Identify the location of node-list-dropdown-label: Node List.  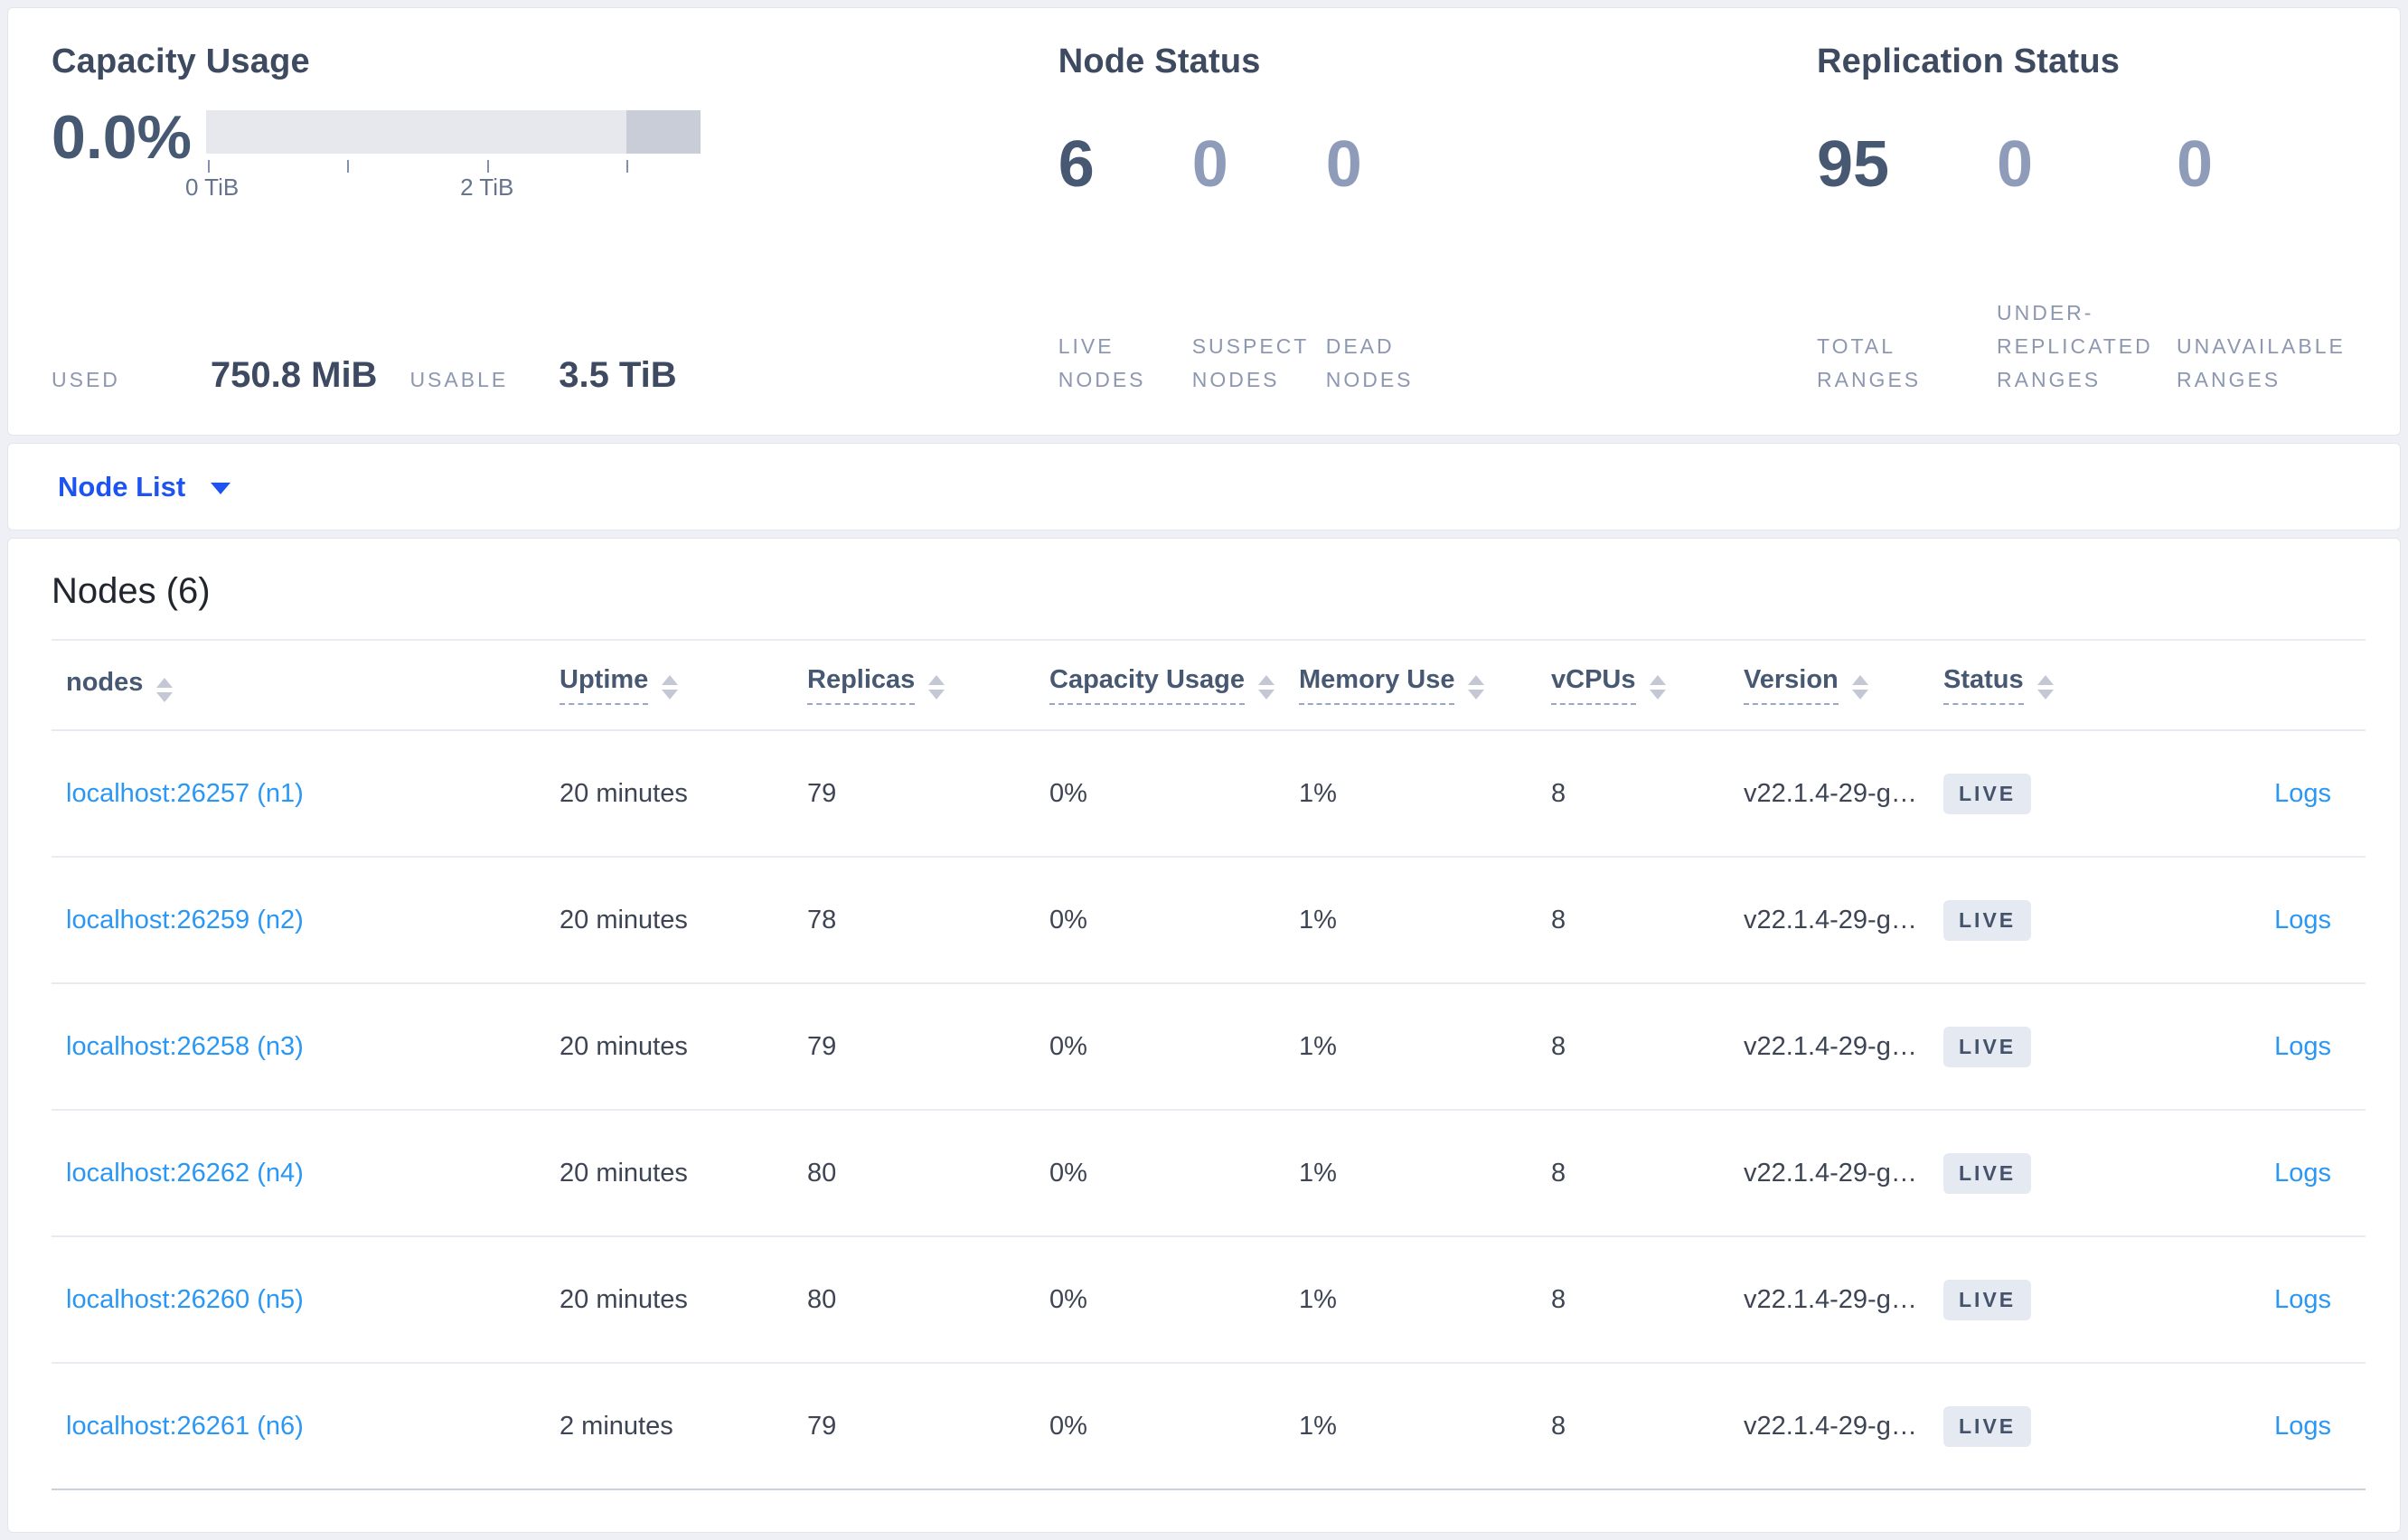
(122, 486).